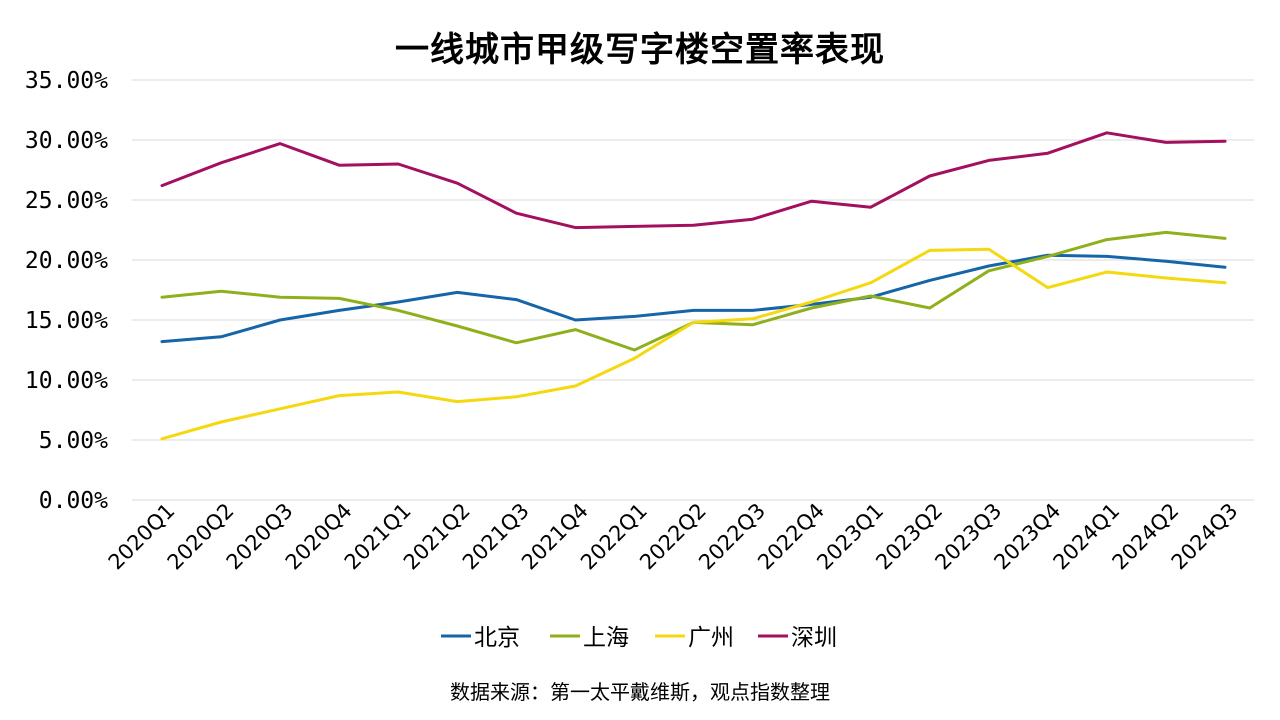 The width and height of the screenshot is (1280, 720). Describe the element at coordinates (640, 692) in the screenshot. I see `source-note: 数据来源：第一太平戴维斯，观点指数整理` at that location.